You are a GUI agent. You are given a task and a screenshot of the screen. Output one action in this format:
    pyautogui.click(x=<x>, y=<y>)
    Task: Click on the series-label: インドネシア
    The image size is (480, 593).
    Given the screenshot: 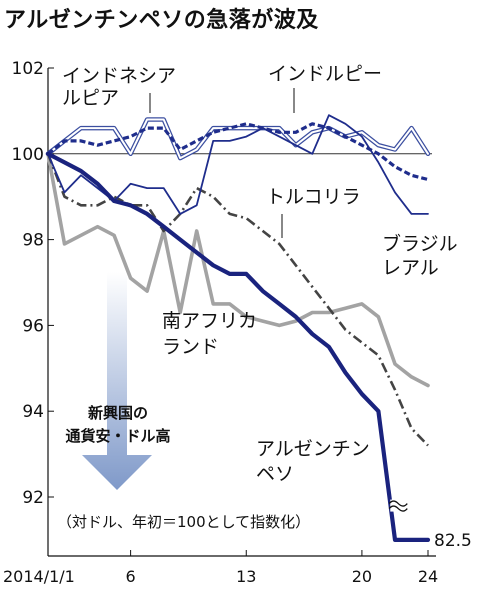 What is the action you would take?
    pyautogui.click(x=119, y=76)
    